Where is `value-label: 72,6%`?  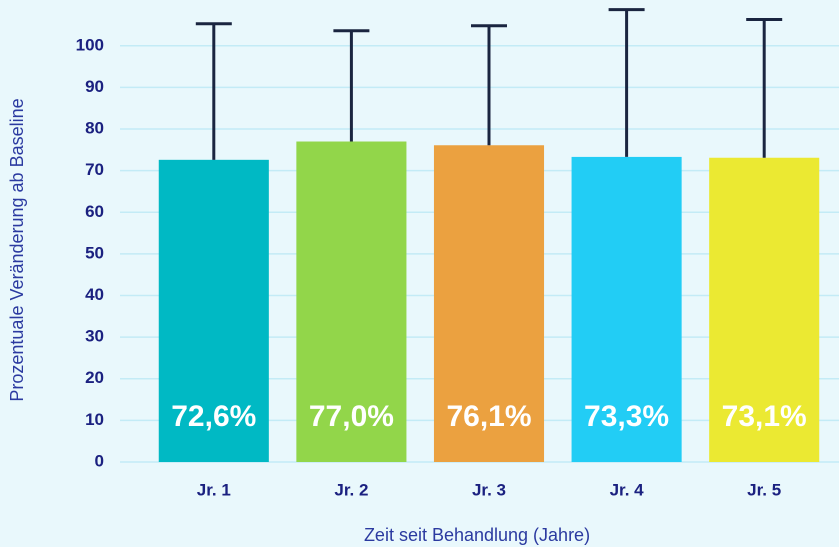 value-label: 72,6% is located at coordinates (213, 416).